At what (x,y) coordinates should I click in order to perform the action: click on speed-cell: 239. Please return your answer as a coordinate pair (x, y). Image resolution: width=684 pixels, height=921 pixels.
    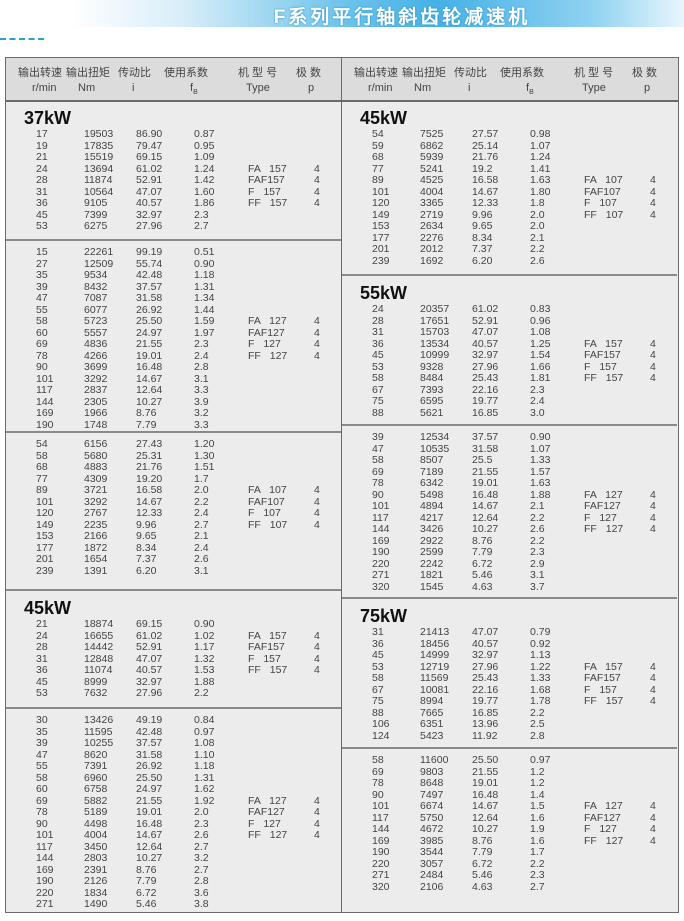
    Looking at the image, I should click on (45, 570).